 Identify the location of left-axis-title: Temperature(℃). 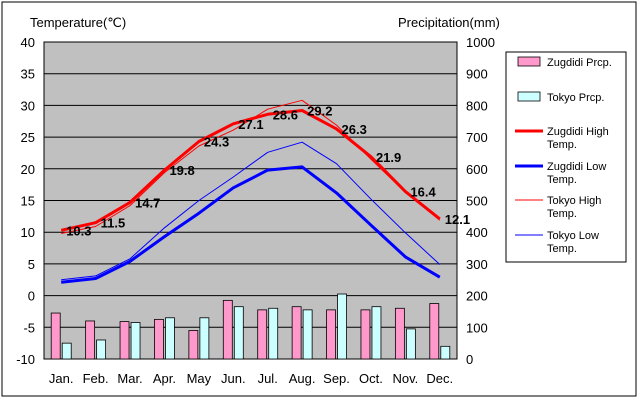
(78, 22).